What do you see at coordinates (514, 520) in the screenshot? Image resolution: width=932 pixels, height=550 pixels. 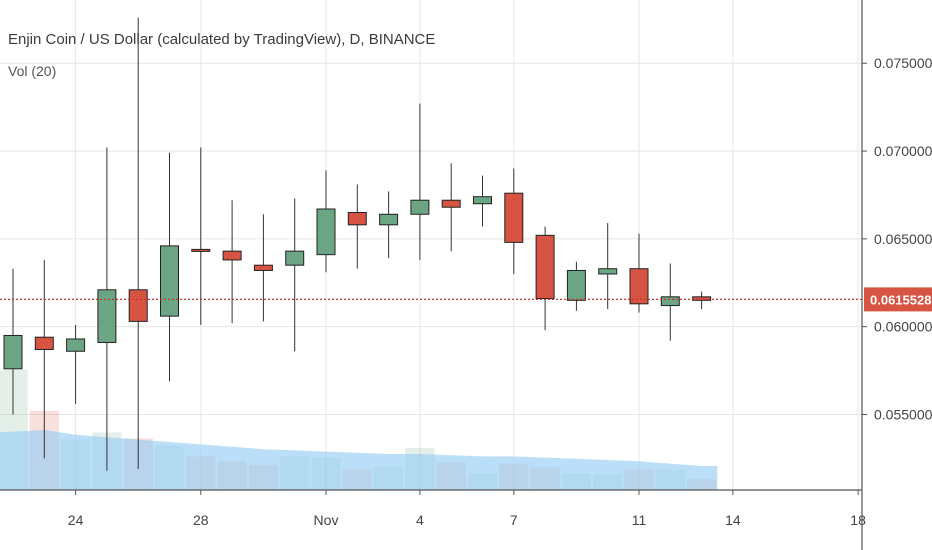 I see `x-tick-label: 7` at bounding box center [514, 520].